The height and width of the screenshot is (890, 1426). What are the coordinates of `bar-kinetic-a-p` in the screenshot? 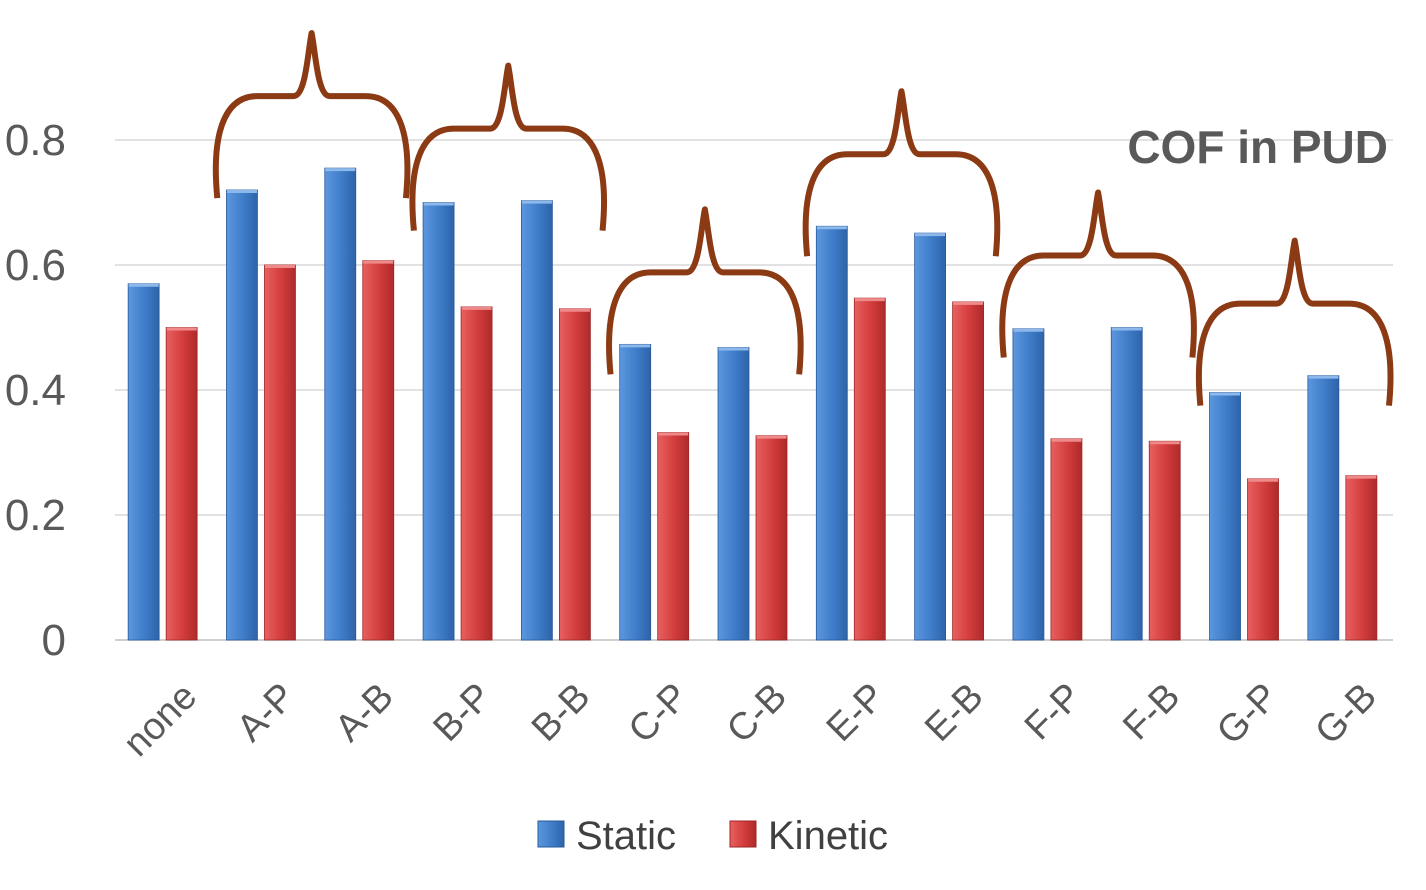 It's located at (280, 452).